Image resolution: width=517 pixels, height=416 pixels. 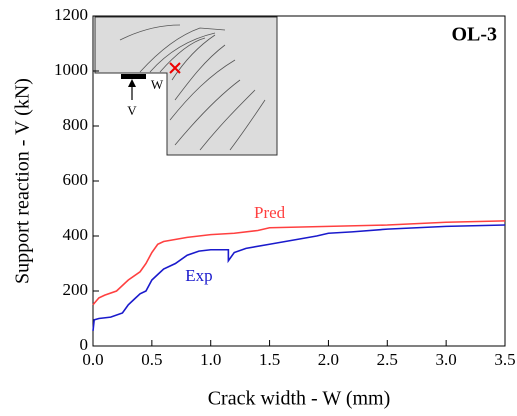 What do you see at coordinates (23, 181) in the screenshot?
I see `y-axis-title: Support reaction - V (kN)` at bounding box center [23, 181].